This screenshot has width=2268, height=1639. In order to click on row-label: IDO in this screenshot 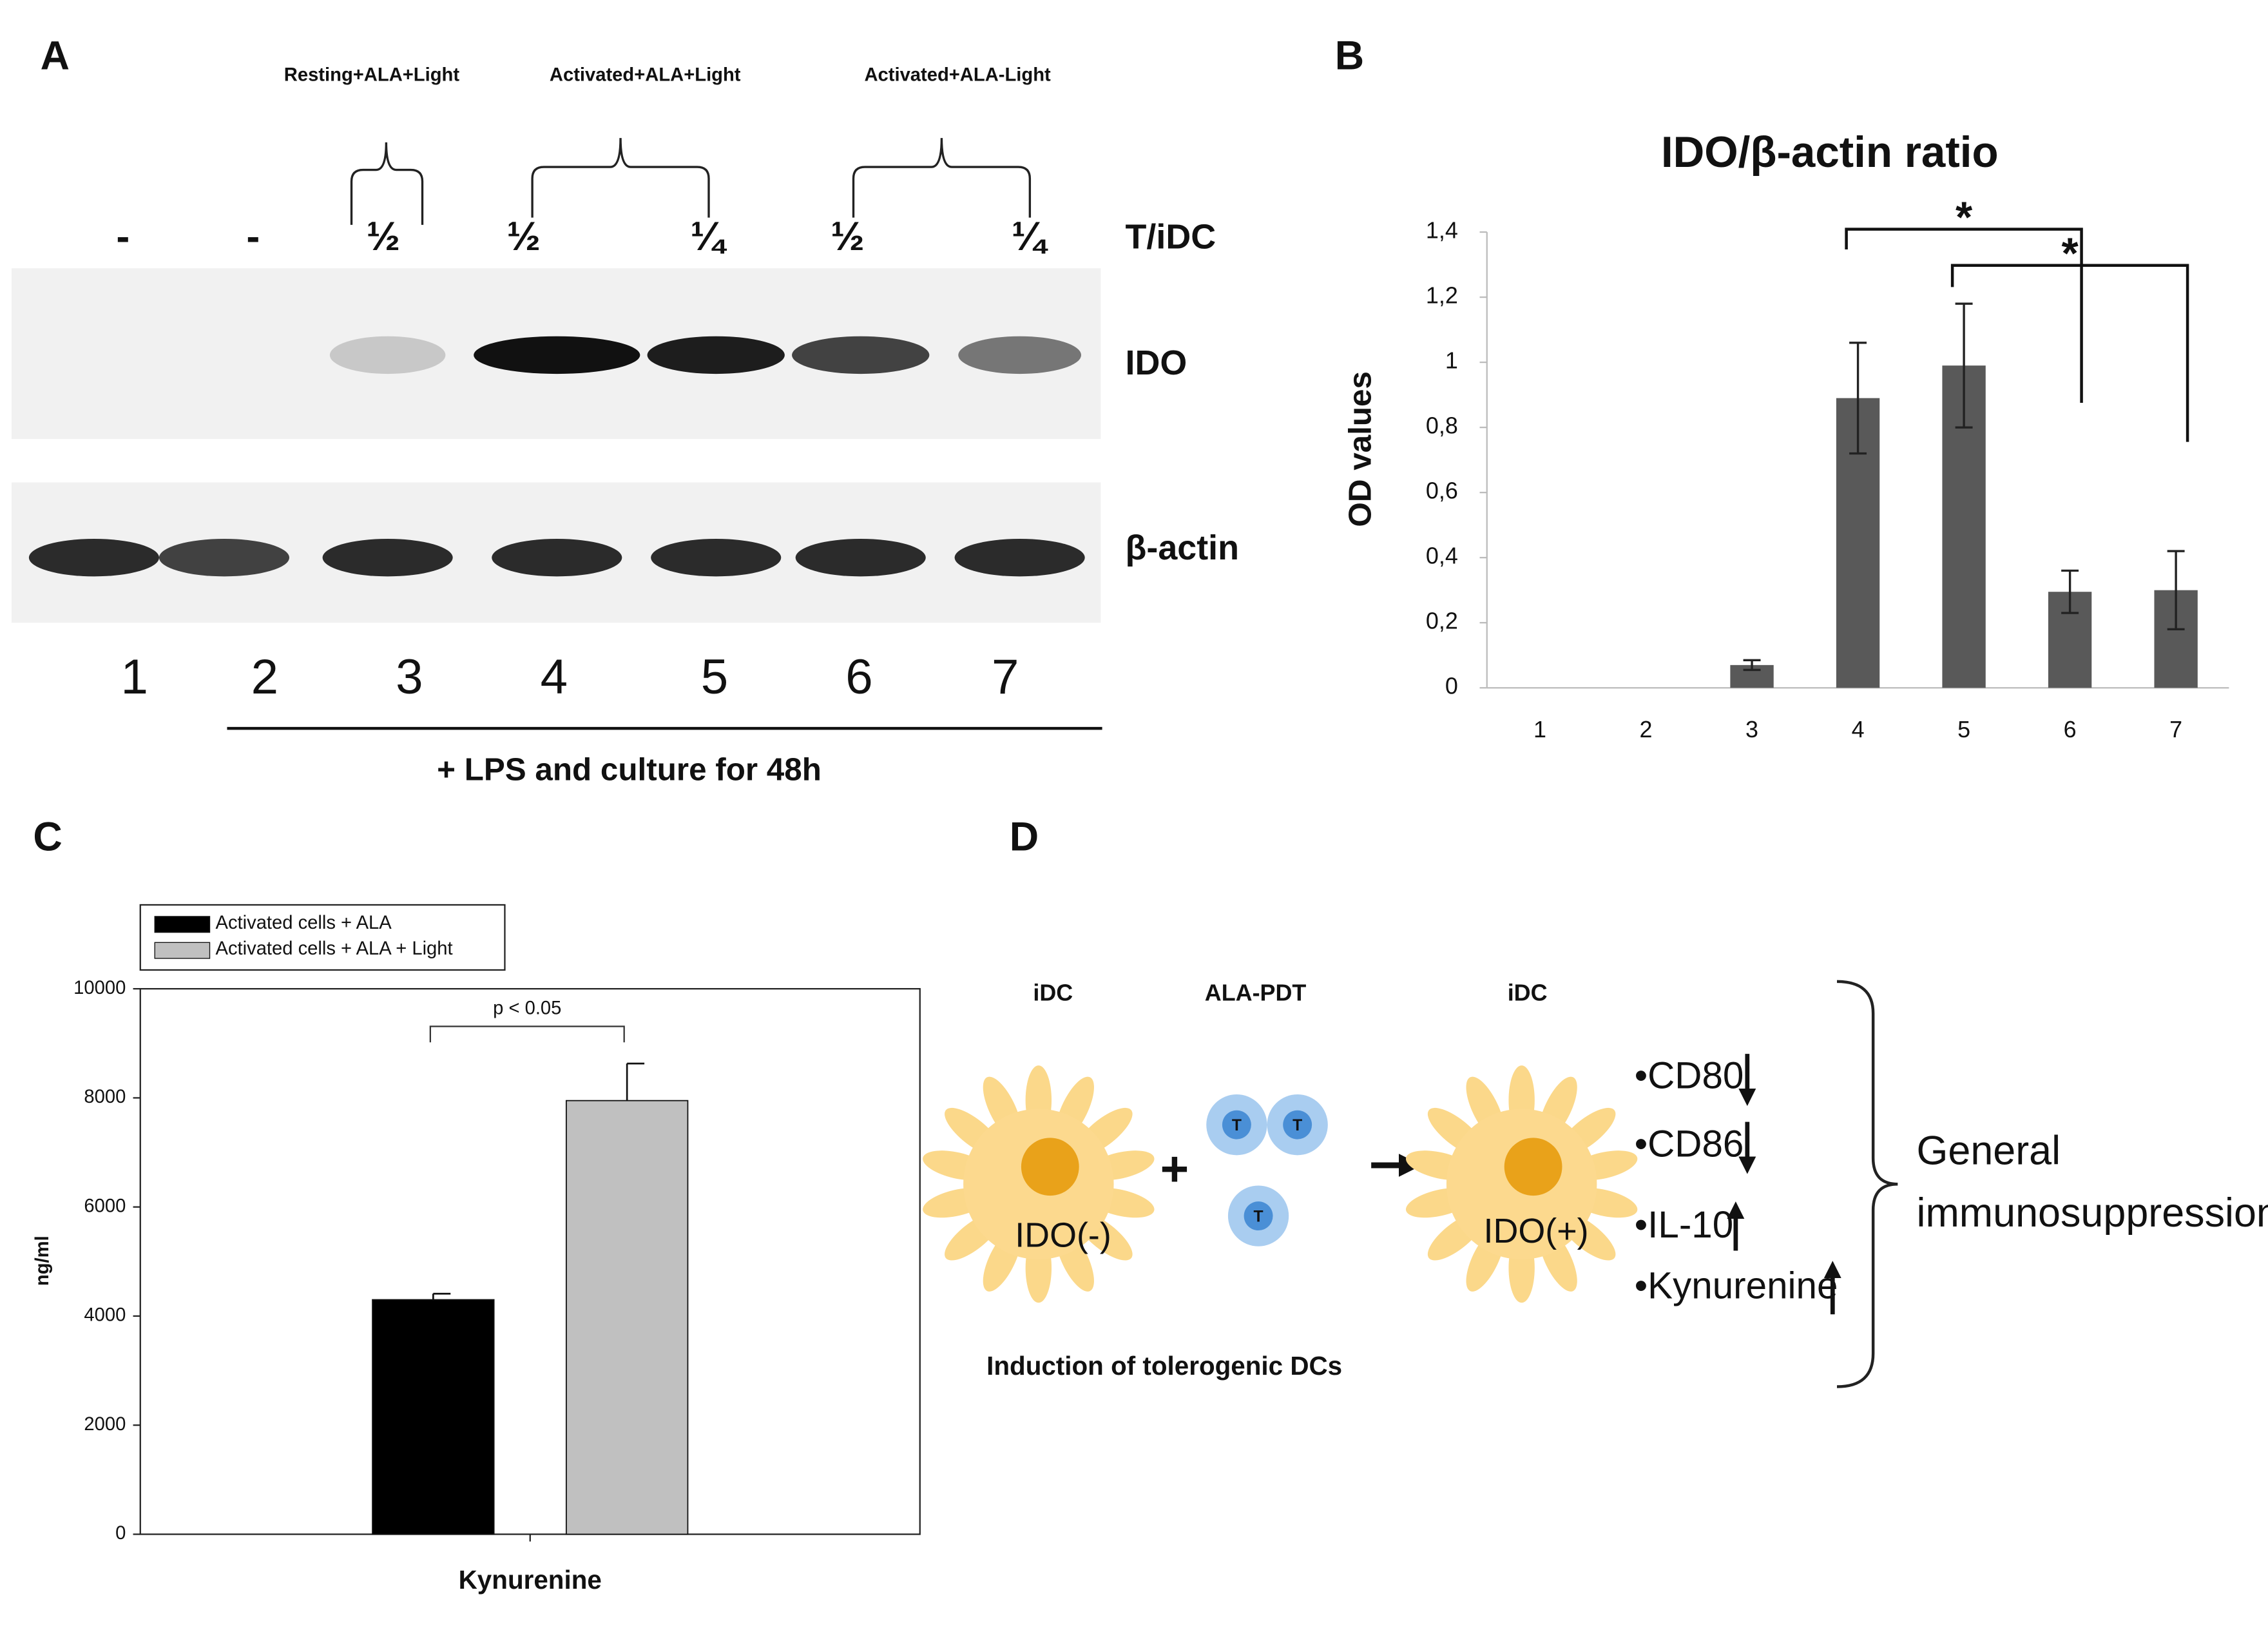, I will do `click(1156, 363)`.